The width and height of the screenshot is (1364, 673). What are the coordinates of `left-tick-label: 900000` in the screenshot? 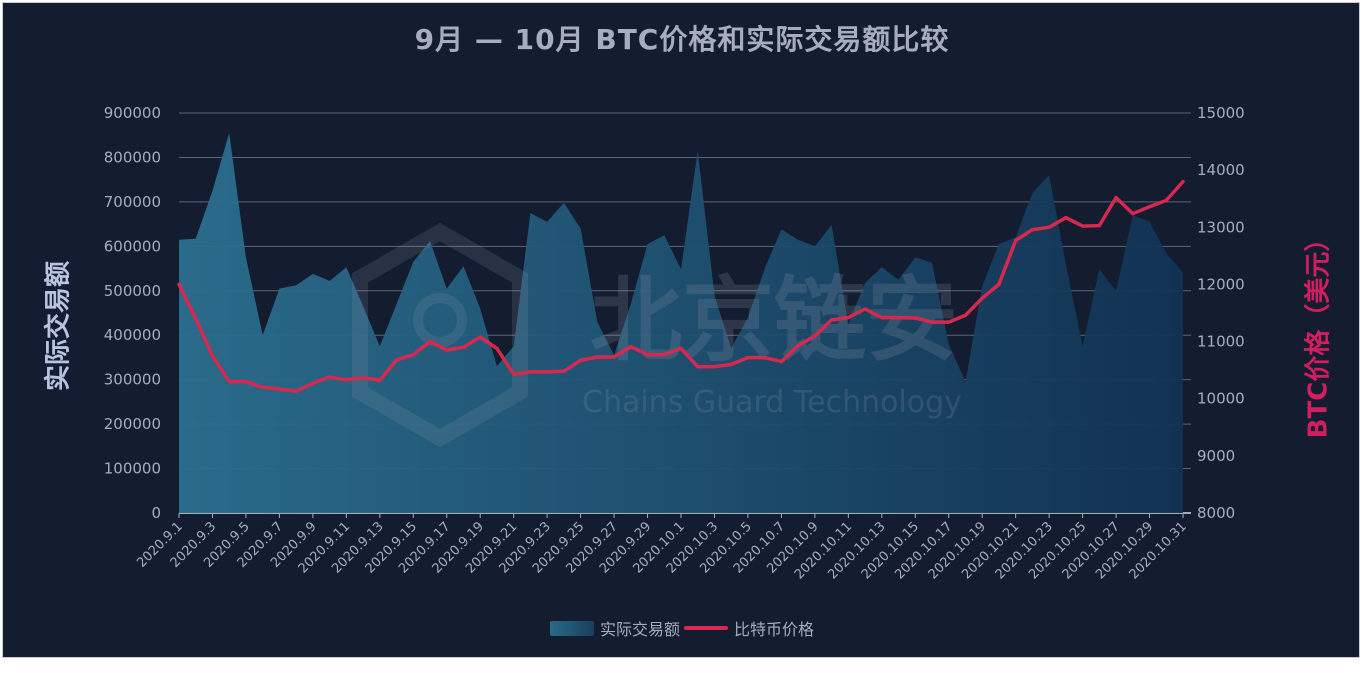 It's located at (132, 113).